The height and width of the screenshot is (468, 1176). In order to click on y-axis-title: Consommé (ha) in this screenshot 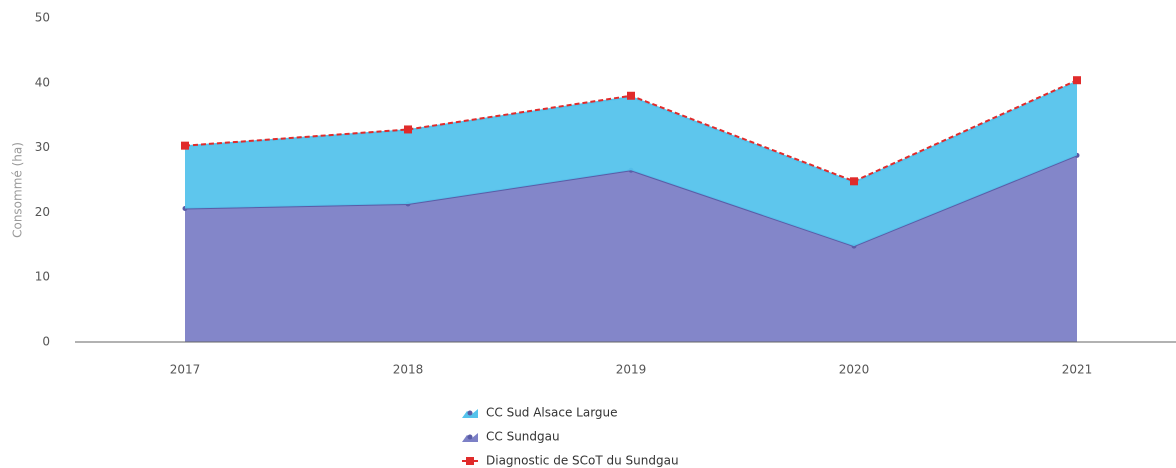, I will do `click(18, 190)`.